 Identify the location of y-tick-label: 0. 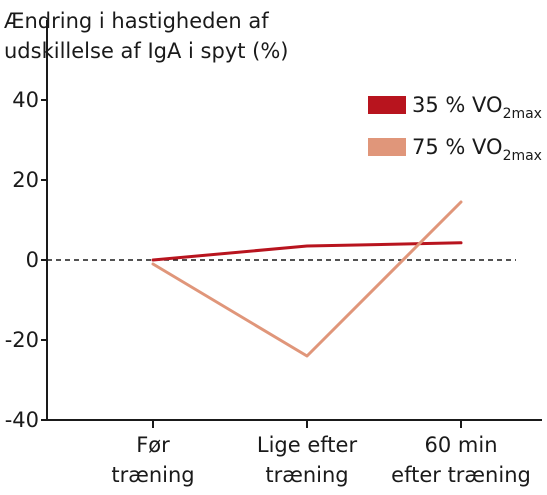
(32, 260).